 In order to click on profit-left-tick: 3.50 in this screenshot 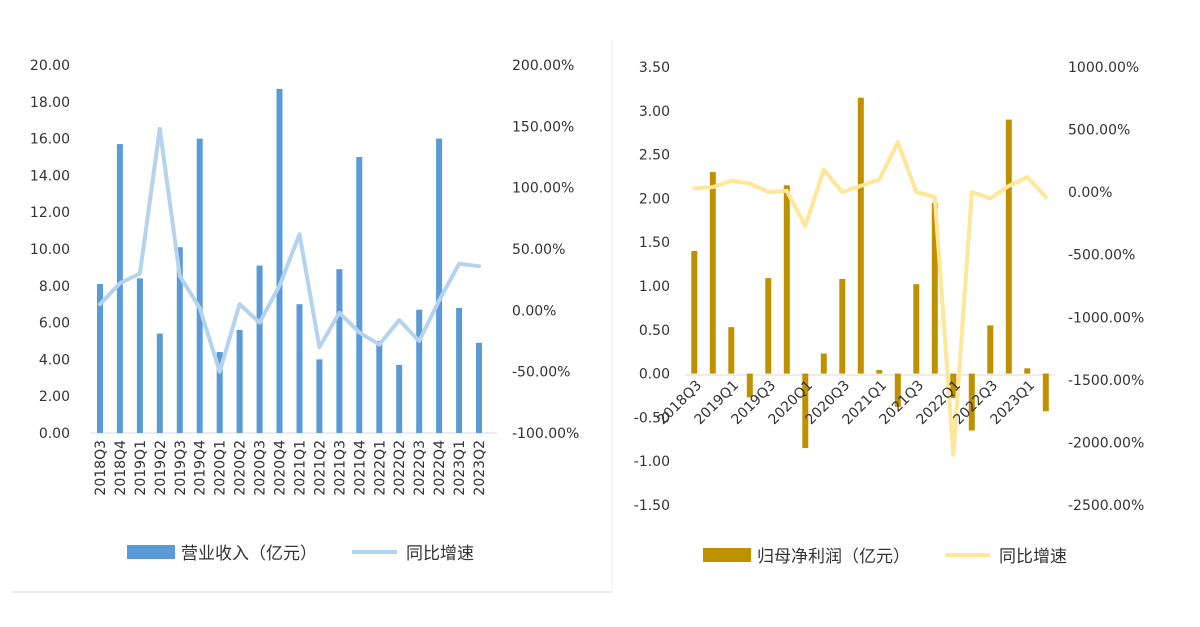, I will do `click(654, 68)`.